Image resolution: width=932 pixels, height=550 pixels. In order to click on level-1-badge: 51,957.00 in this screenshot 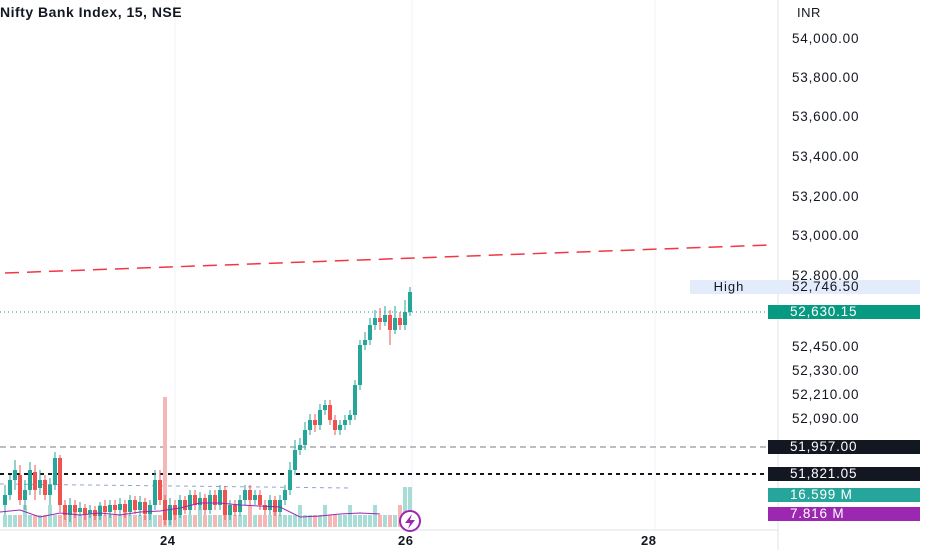, I will do `click(824, 446)`.